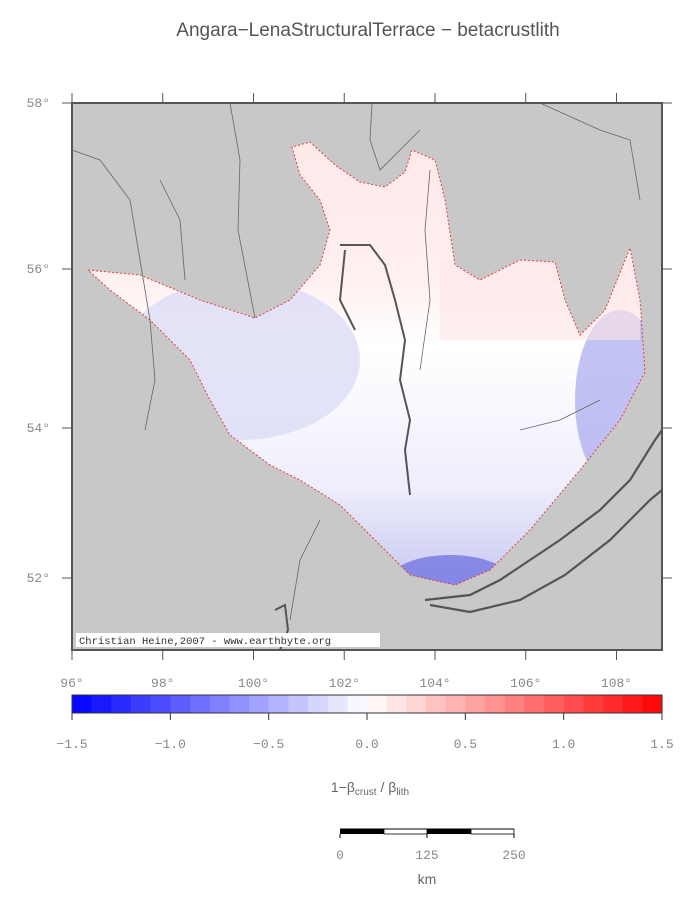  What do you see at coordinates (366, 792) in the screenshot?
I see `label-sub: crust` at bounding box center [366, 792].